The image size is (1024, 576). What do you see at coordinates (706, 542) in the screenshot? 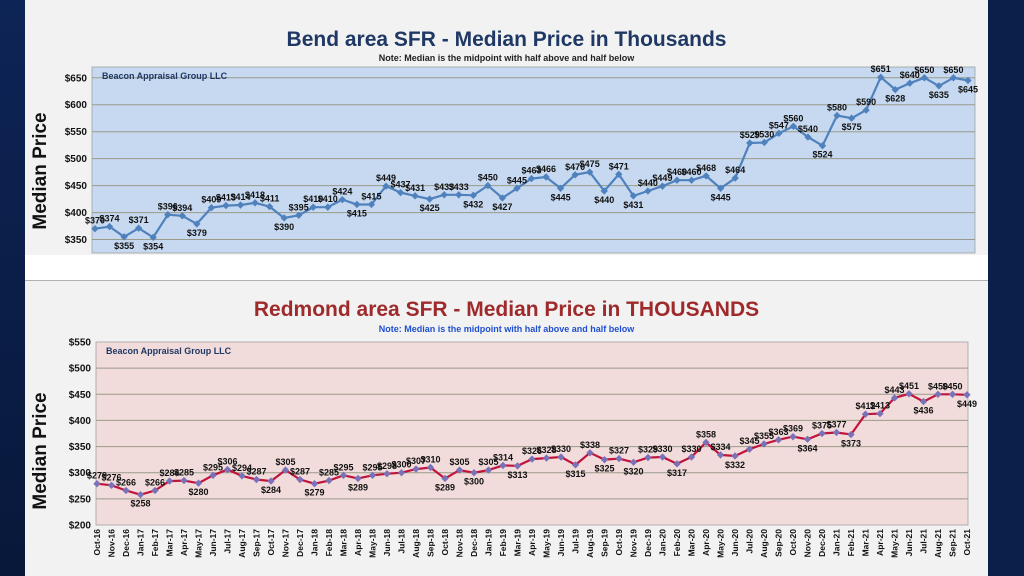
I see `redmond-x-tick-label: Apr-20` at bounding box center [706, 542].